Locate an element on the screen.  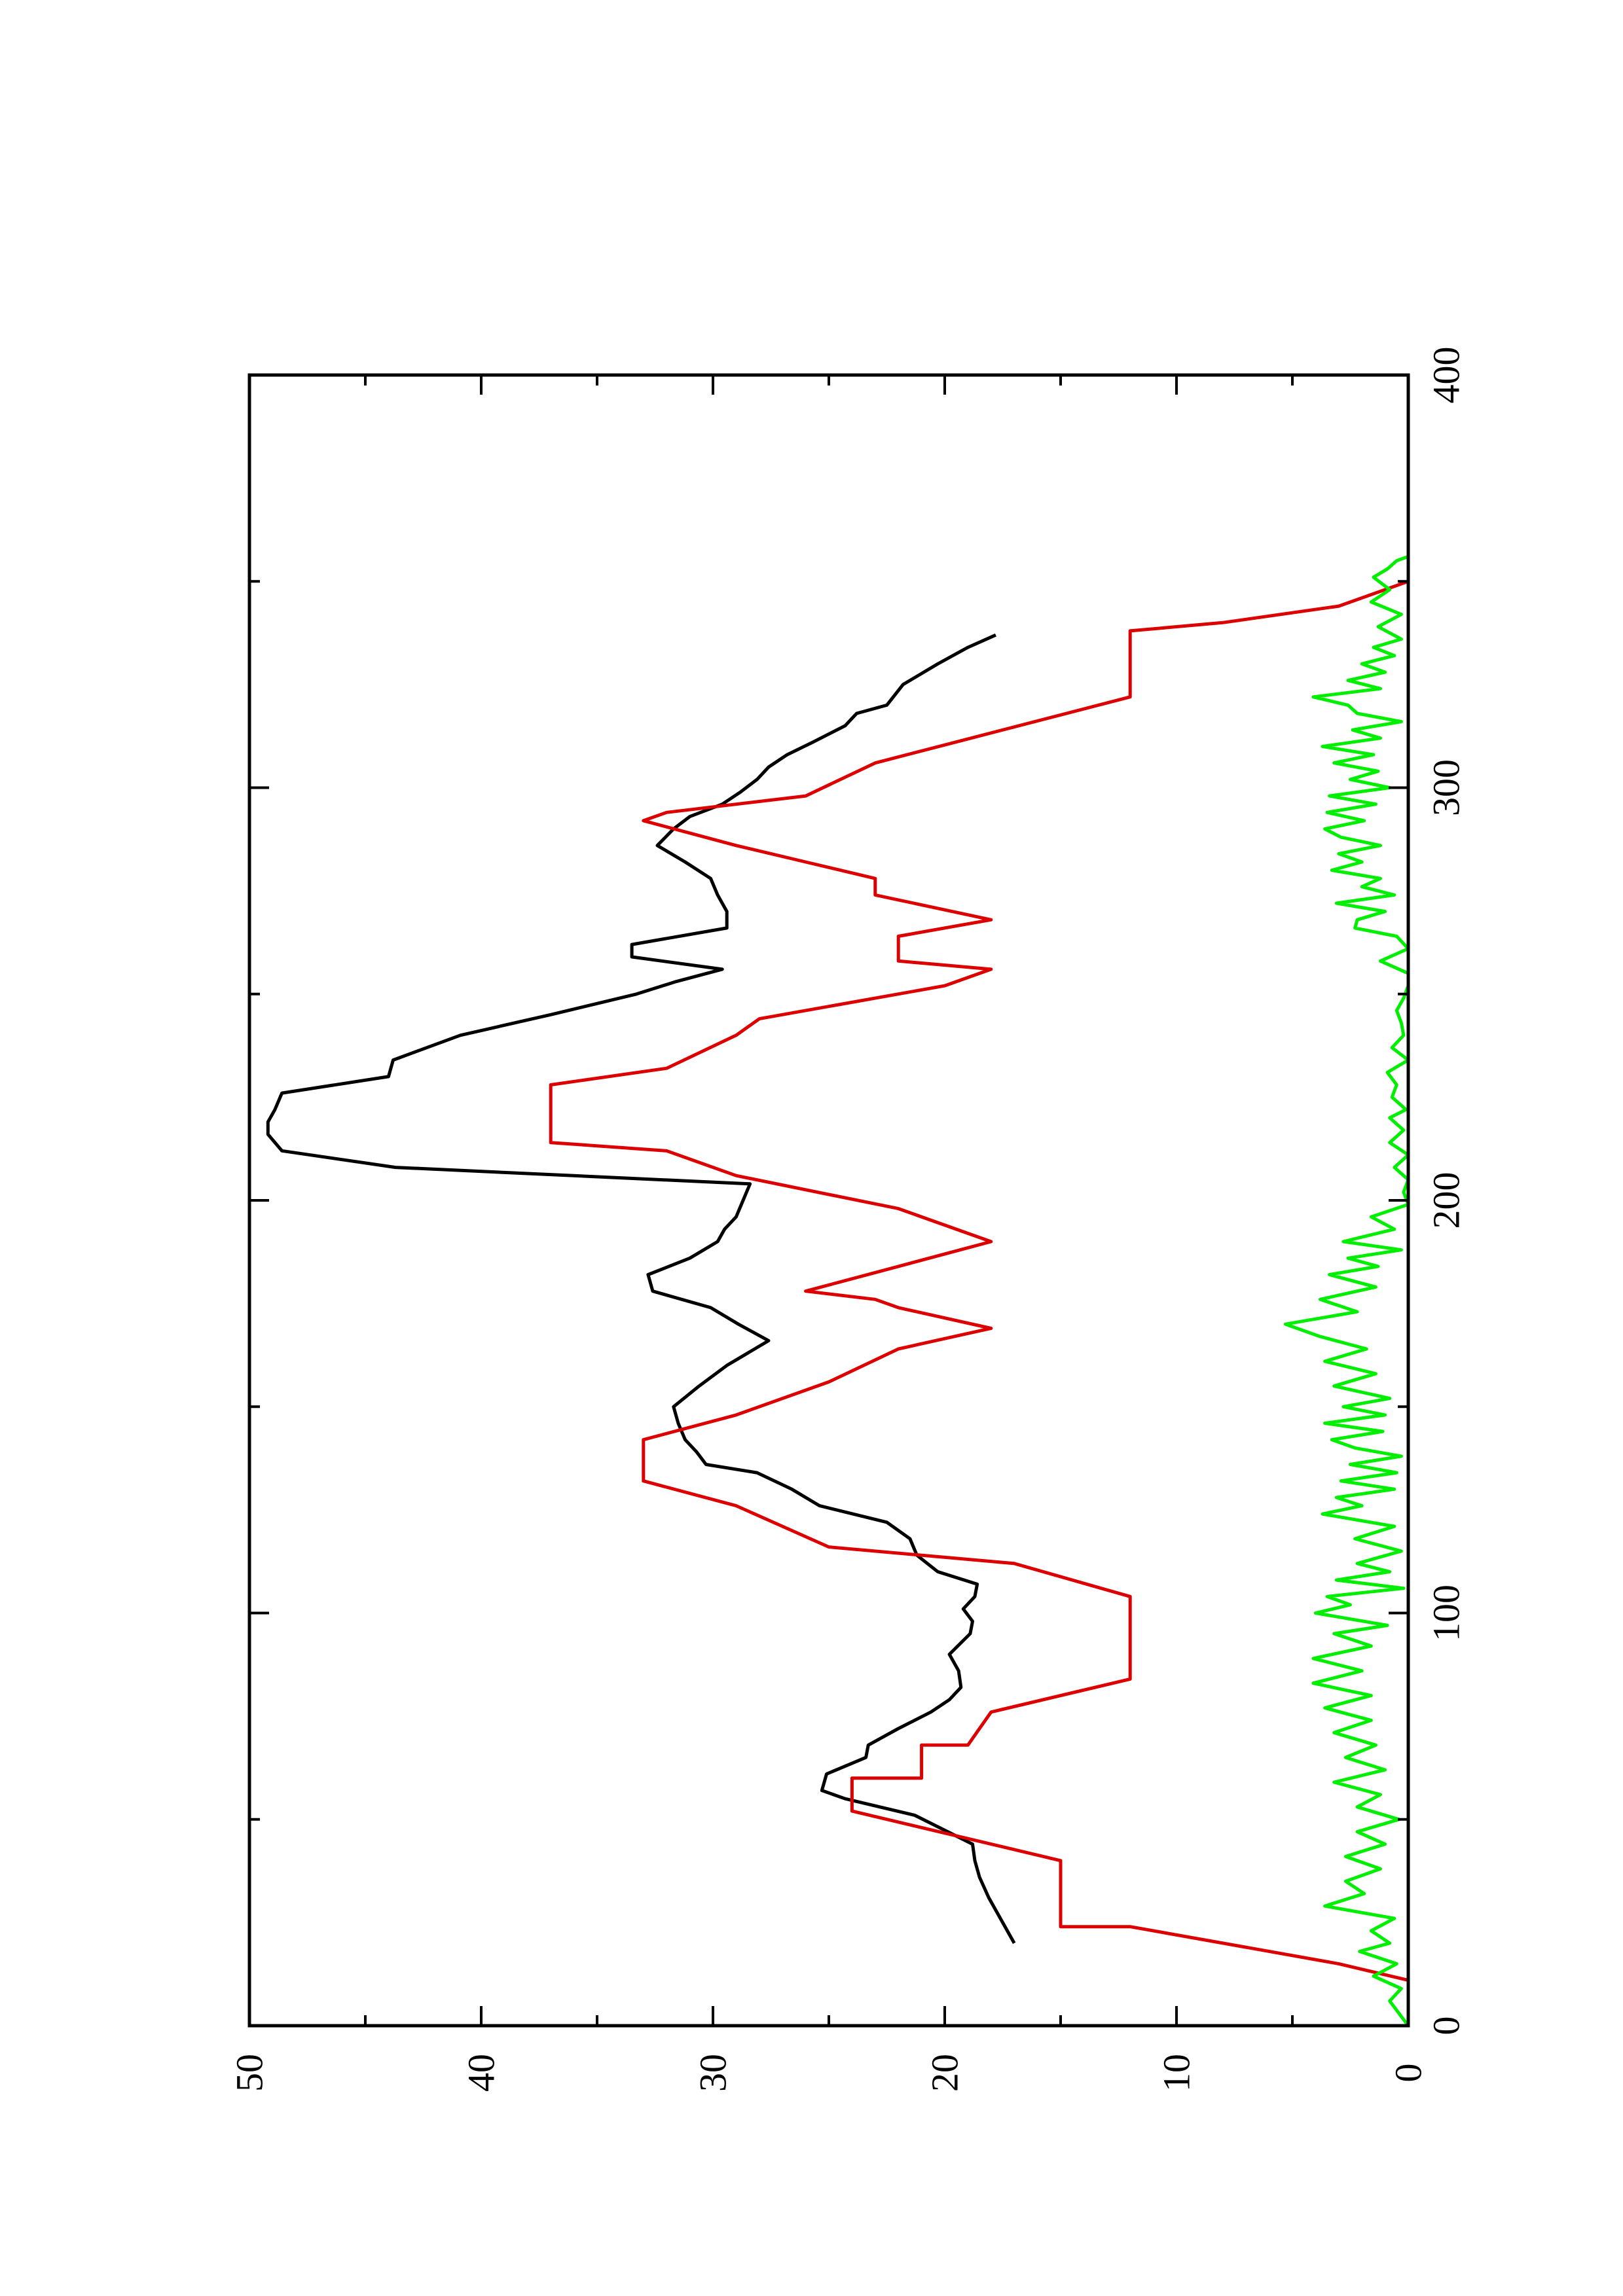
x-tick-label: 300 is located at coordinates (1446, 787).